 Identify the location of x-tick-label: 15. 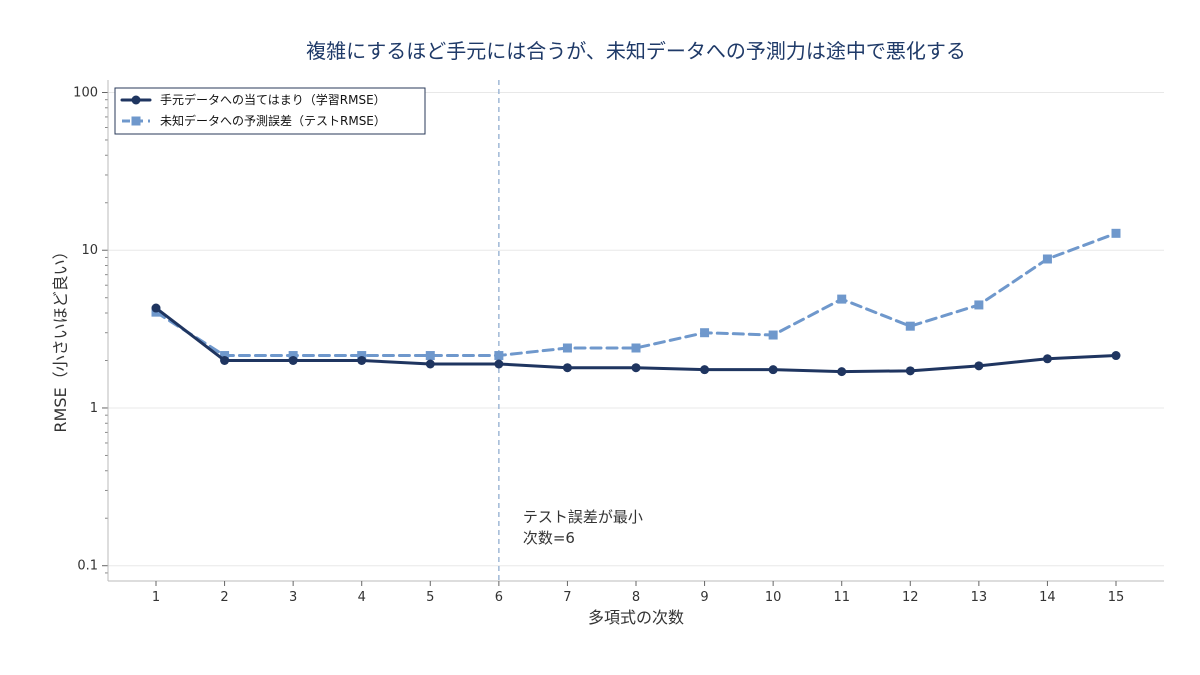
(1116, 597).